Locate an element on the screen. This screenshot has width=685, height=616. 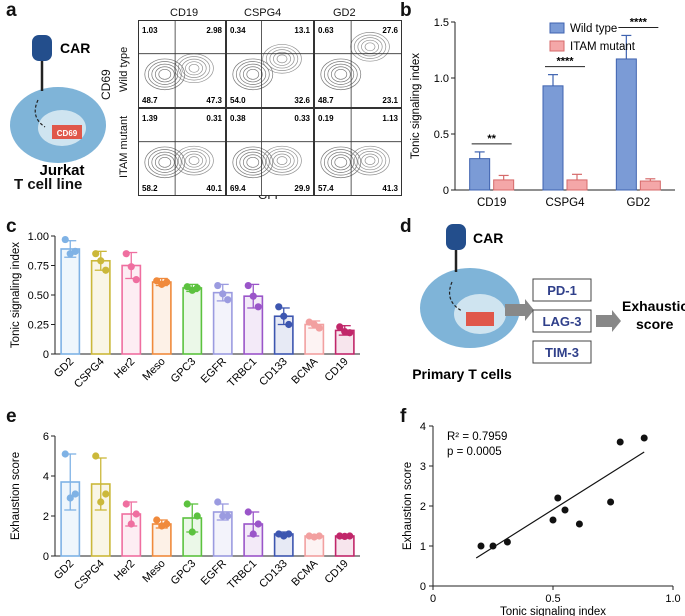
flow-plot: 0.38 0.33 69.4 29.9 is located at coordinates (270, 152).